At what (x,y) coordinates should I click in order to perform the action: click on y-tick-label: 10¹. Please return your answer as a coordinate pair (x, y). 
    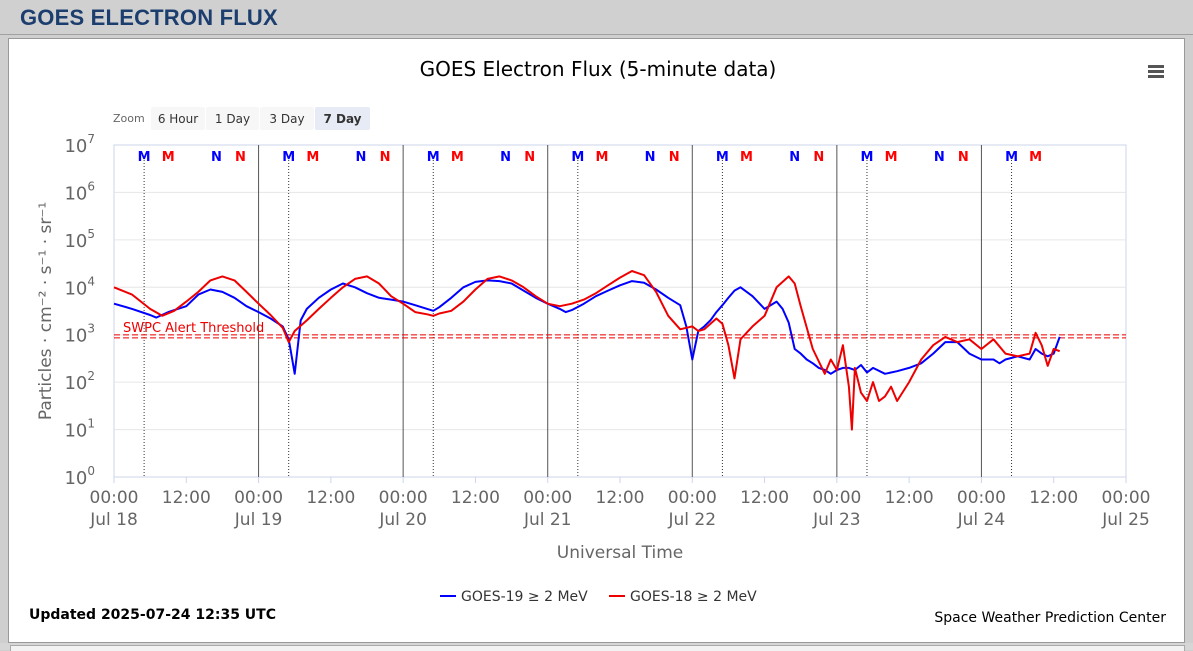
    Looking at the image, I should click on (79, 429).